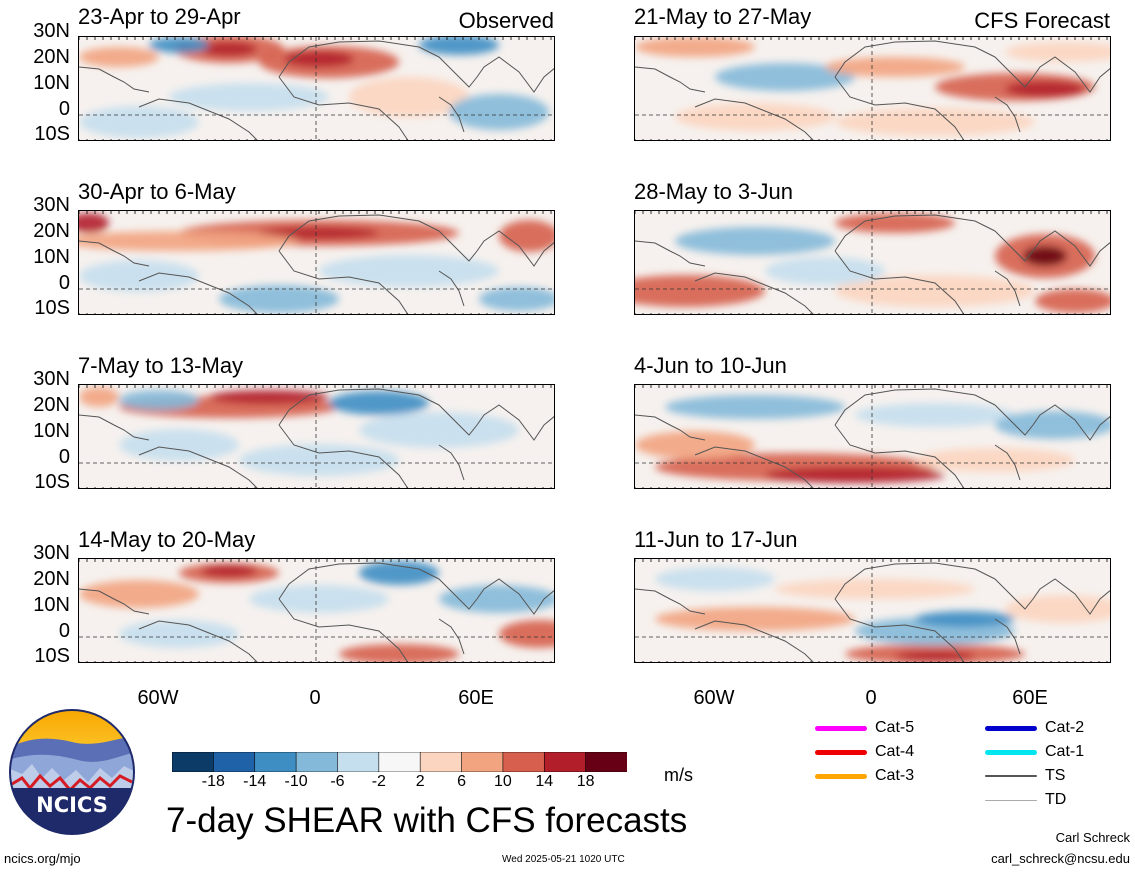  Describe the element at coordinates (42, 858) in the screenshot. I see `footer-url: ncics.org/mjo` at that location.